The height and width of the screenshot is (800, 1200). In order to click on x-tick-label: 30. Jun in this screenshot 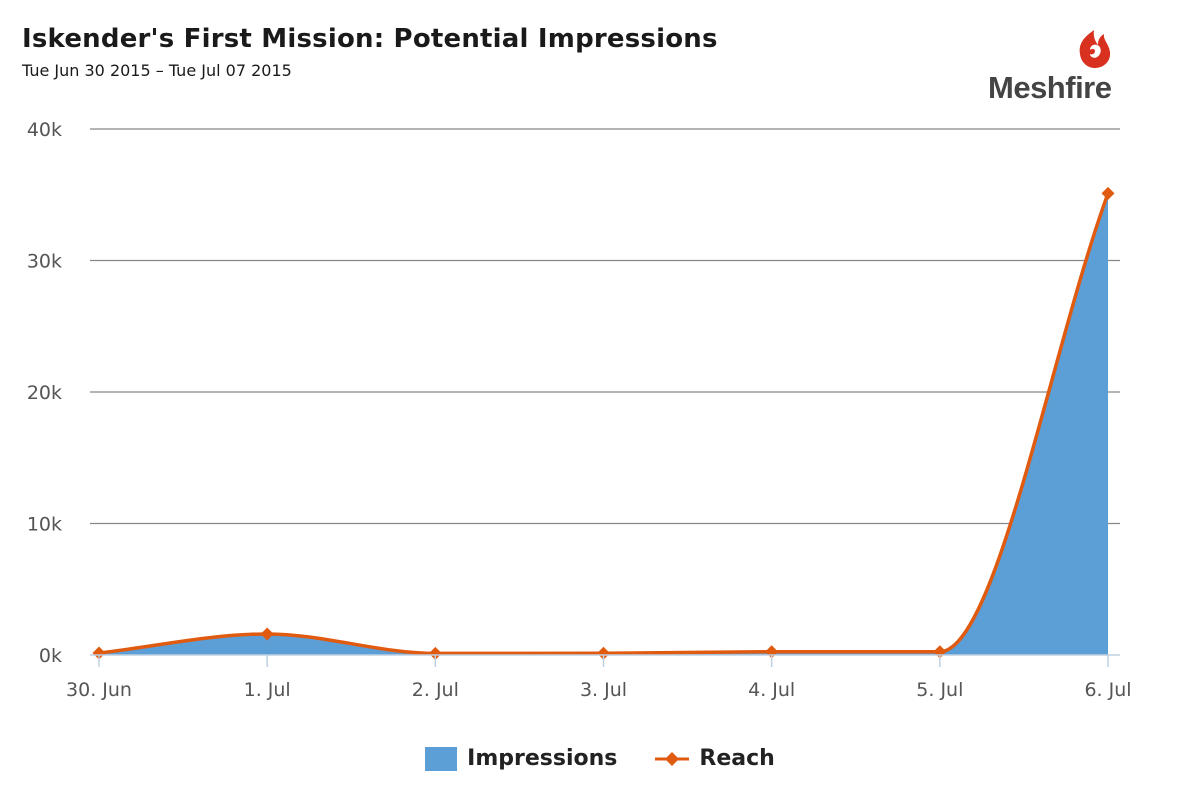, I will do `click(99, 690)`.